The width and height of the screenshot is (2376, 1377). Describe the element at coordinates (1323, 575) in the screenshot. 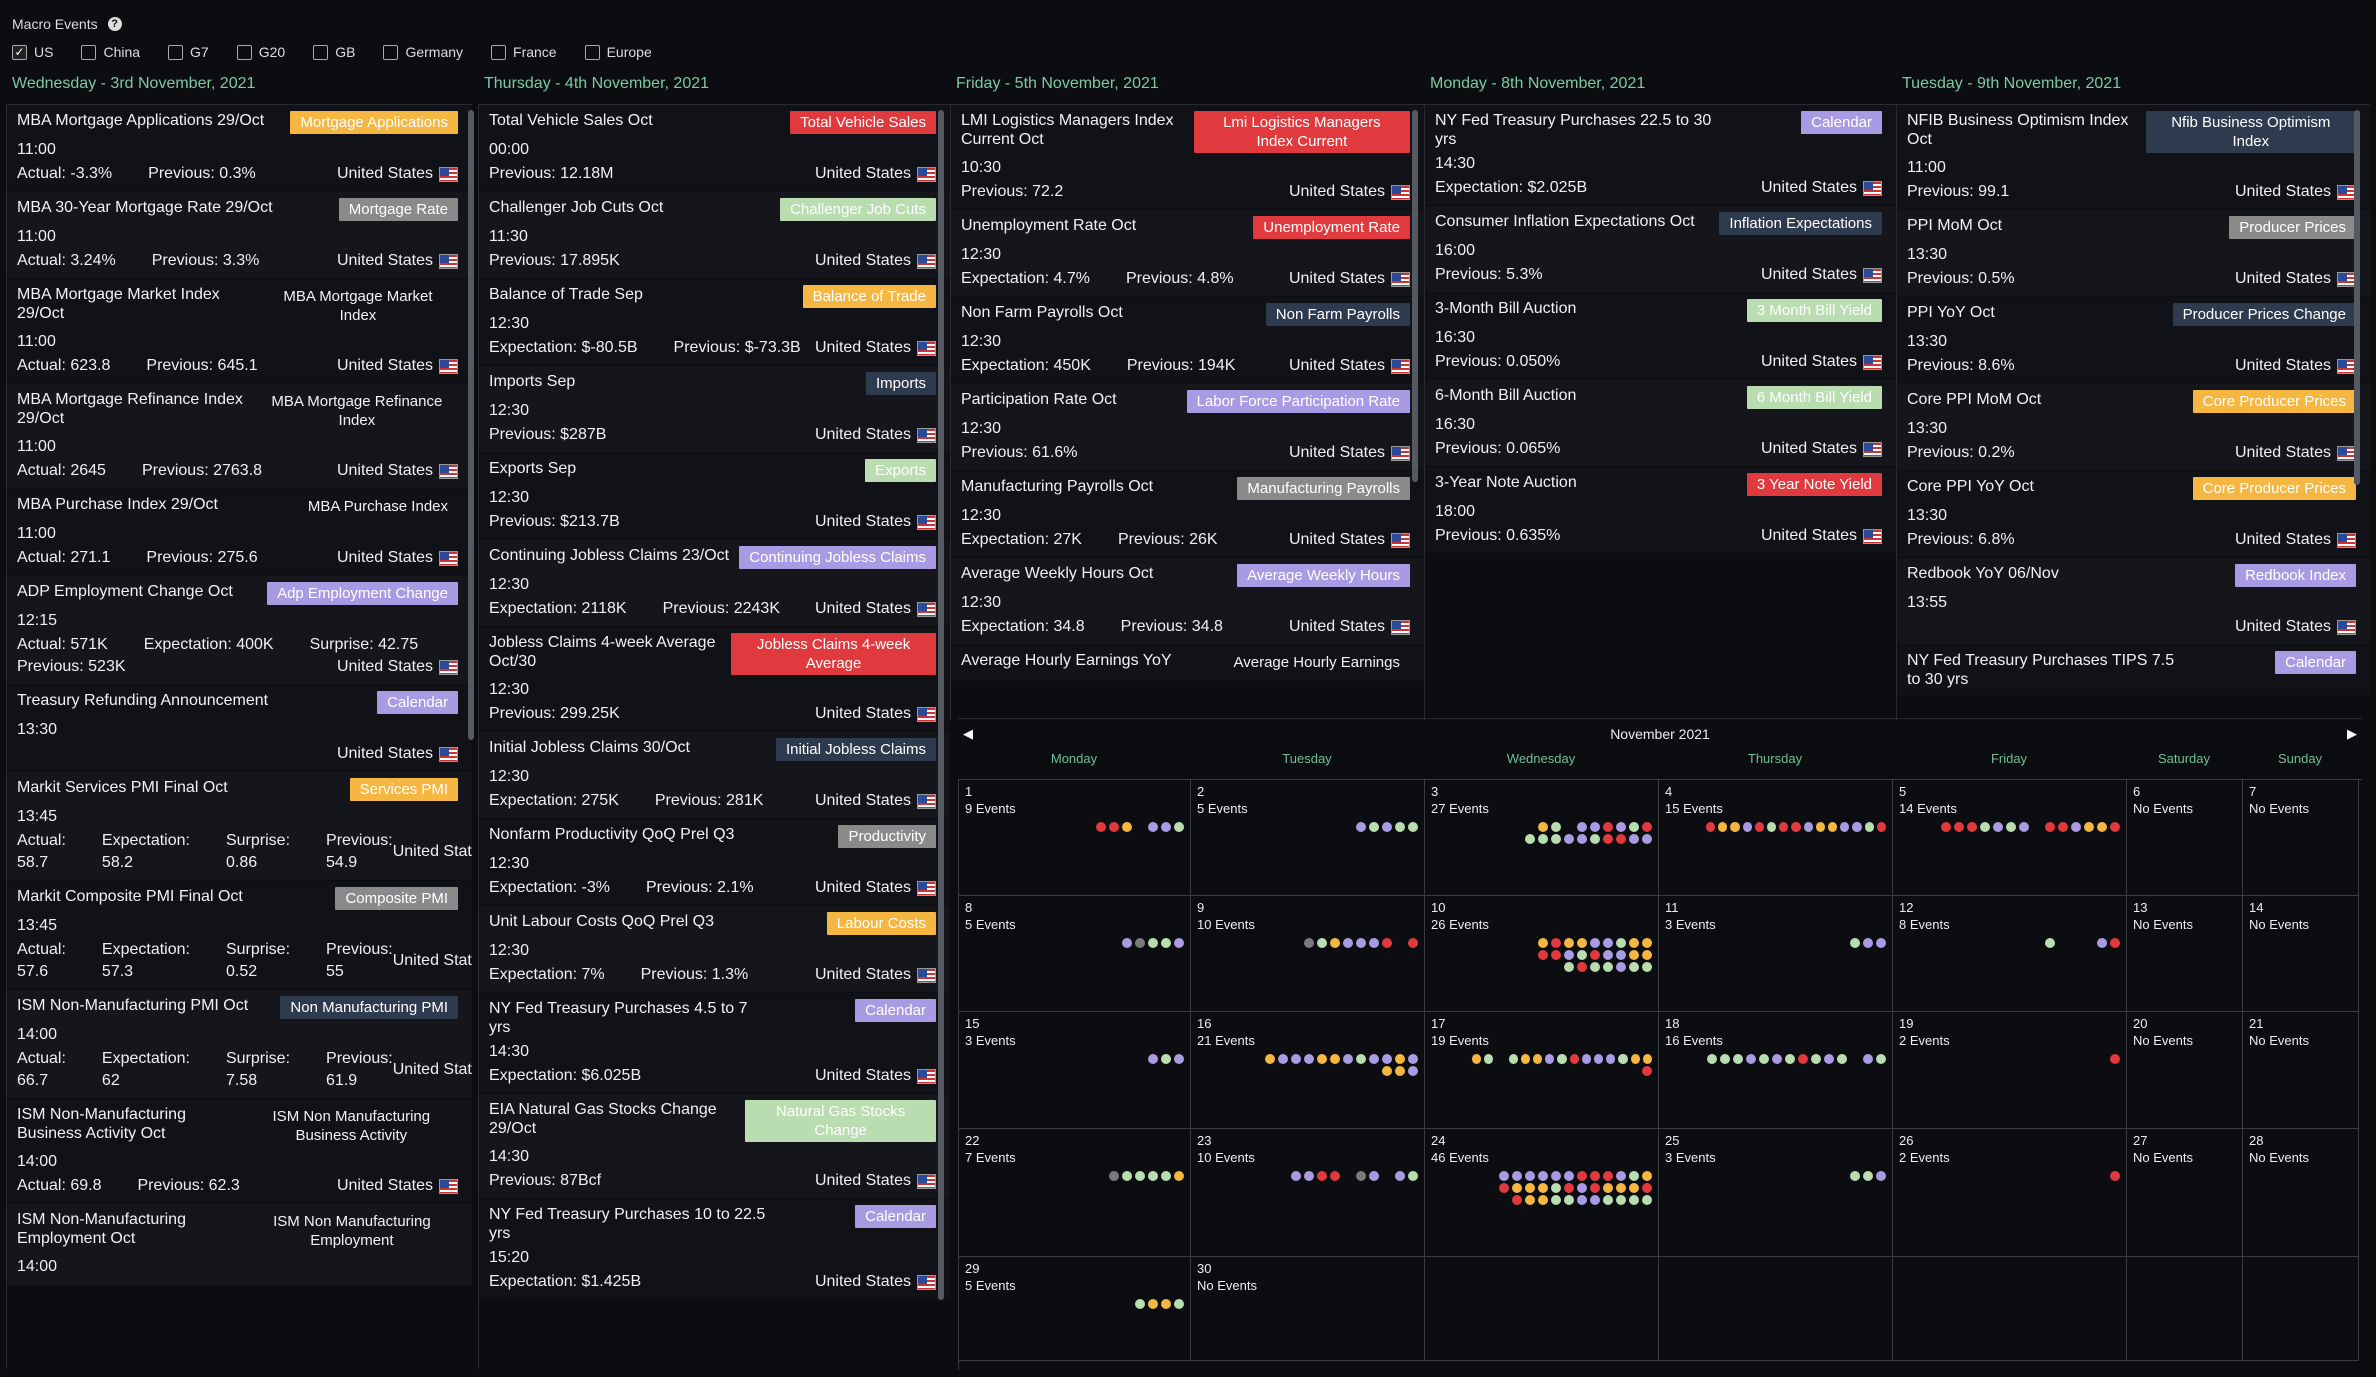

I see `event-category-tag: Average Weekly Hours` at that location.